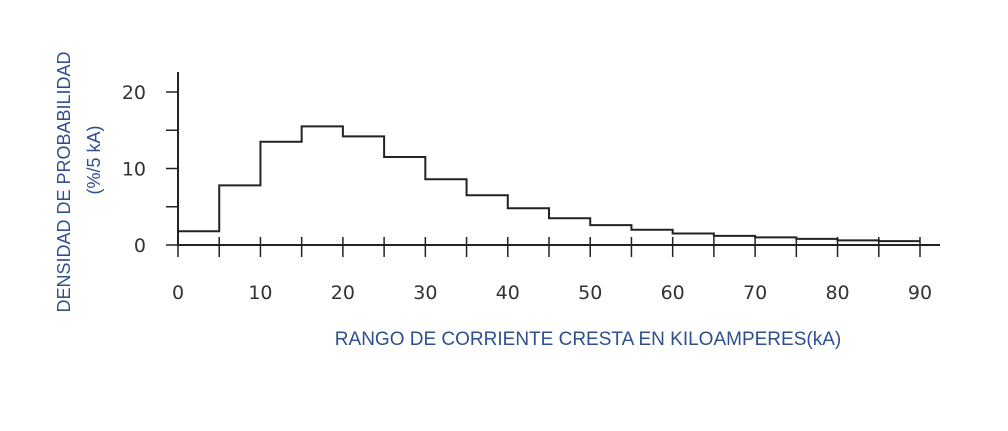  What do you see at coordinates (134, 170) in the screenshot?
I see `y-tick-label: 10` at bounding box center [134, 170].